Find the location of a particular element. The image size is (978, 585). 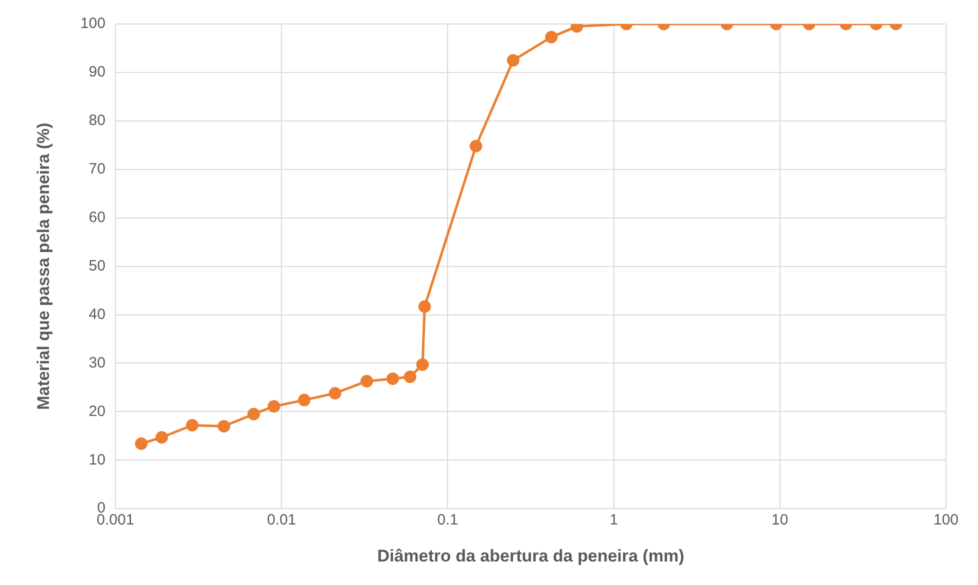

x-axis-title: Diâmetro da abertura da peneira (mm) is located at coordinates (530, 556).